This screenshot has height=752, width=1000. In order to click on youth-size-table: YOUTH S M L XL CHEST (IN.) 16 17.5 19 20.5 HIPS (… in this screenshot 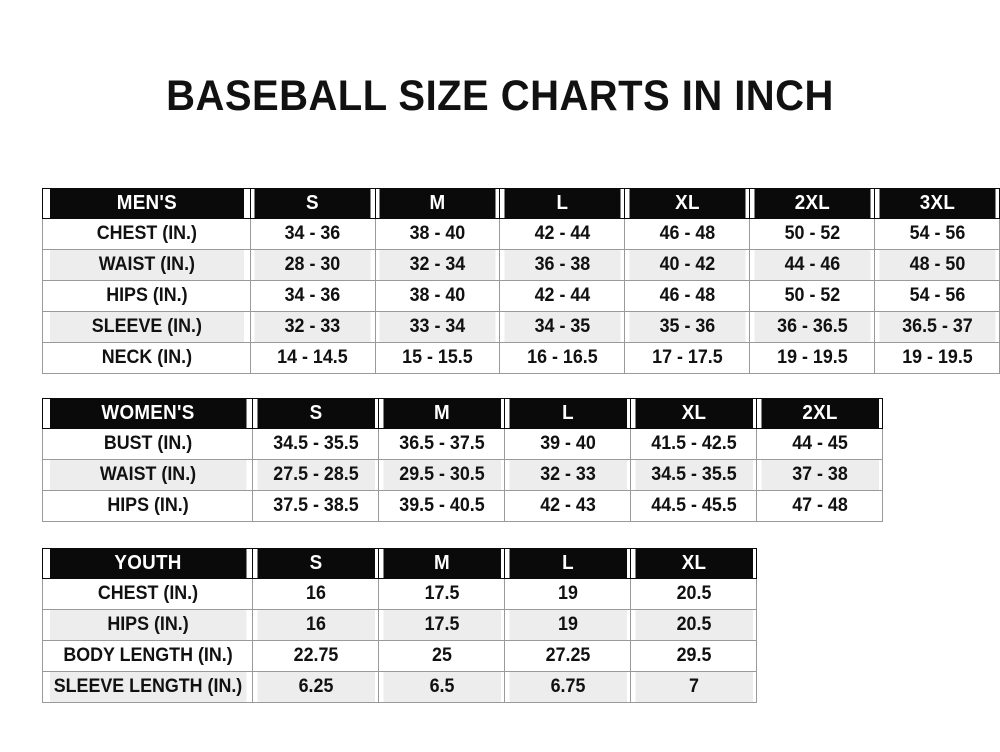, I will do `click(399, 625)`.